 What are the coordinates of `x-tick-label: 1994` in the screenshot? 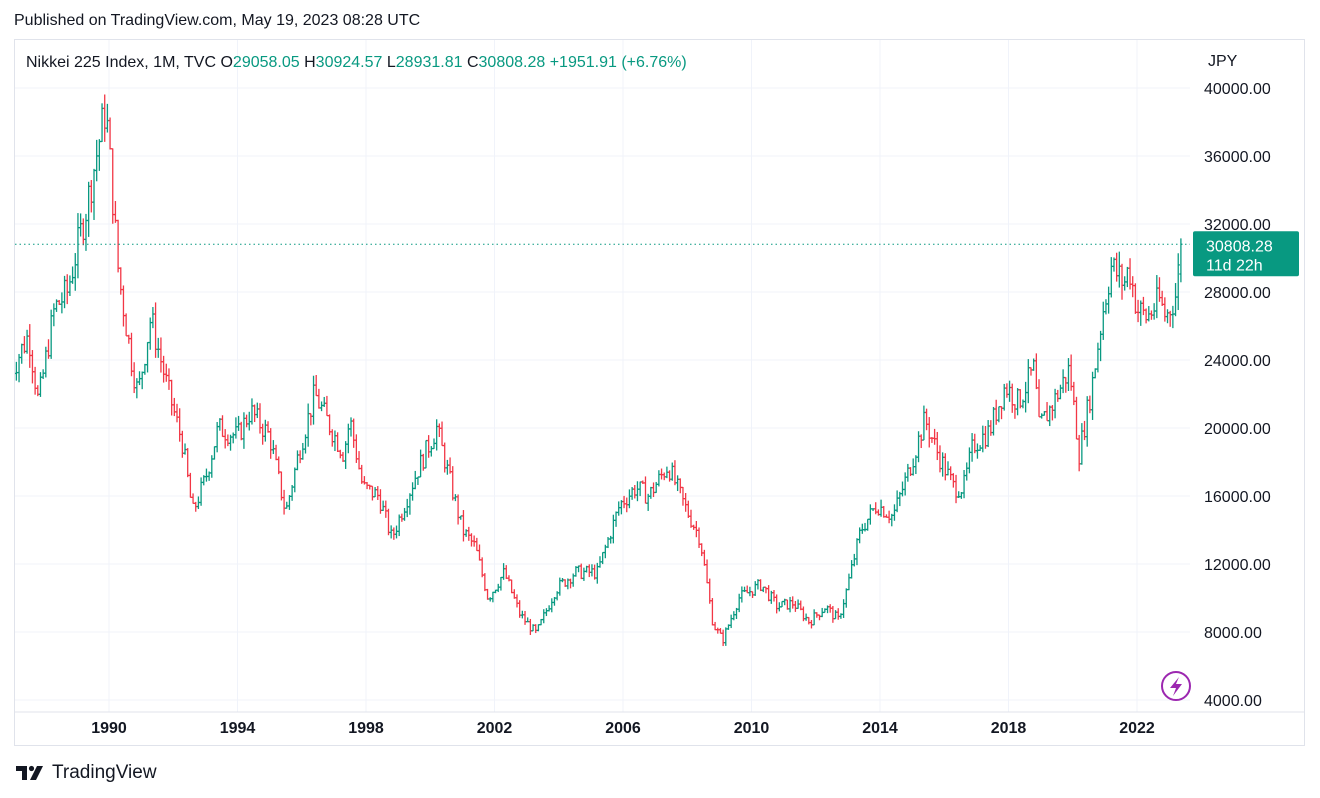 It's located at (238, 728).